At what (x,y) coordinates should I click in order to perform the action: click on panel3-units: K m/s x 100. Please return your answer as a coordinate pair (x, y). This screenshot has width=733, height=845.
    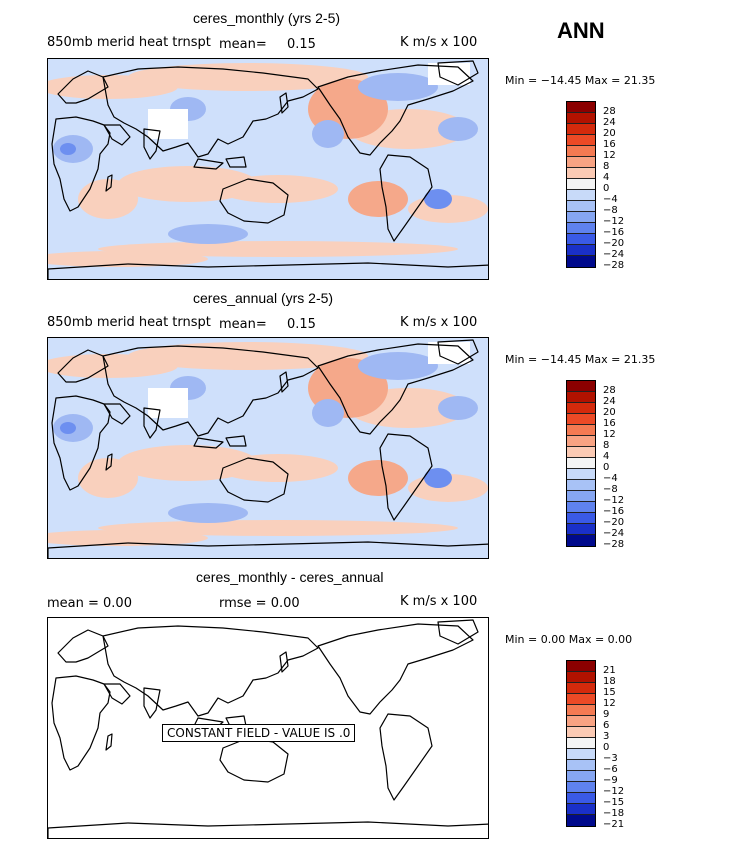
    Looking at the image, I should click on (439, 601).